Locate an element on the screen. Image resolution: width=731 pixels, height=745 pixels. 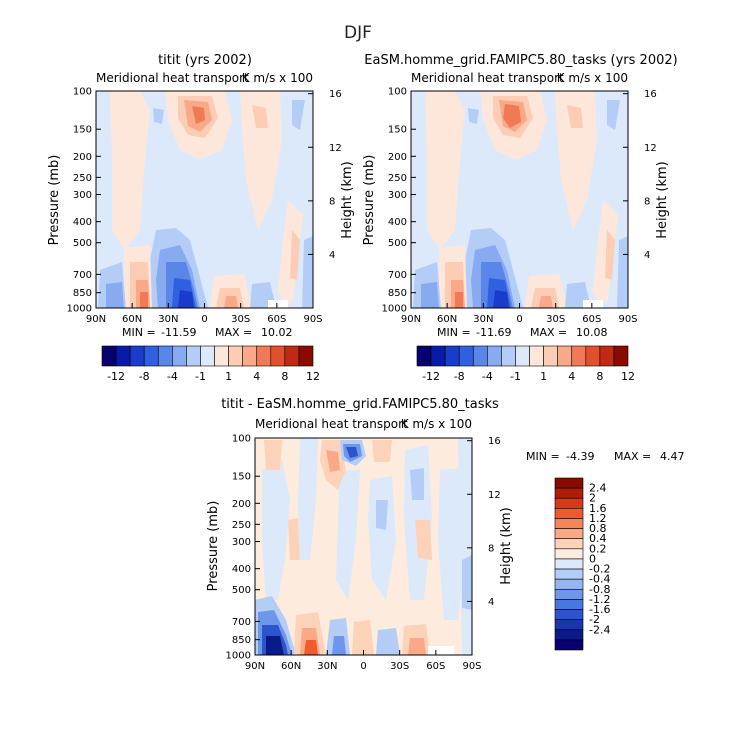
colorbar-label: -0.8 is located at coordinates (599, 589).